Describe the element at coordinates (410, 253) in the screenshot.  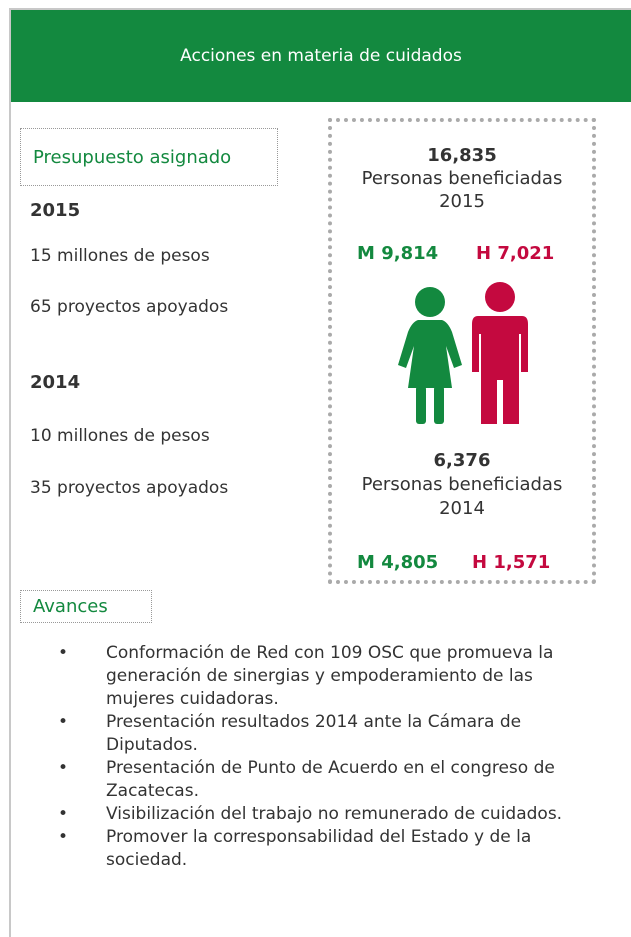
I see `m-value: 9,814` at that location.